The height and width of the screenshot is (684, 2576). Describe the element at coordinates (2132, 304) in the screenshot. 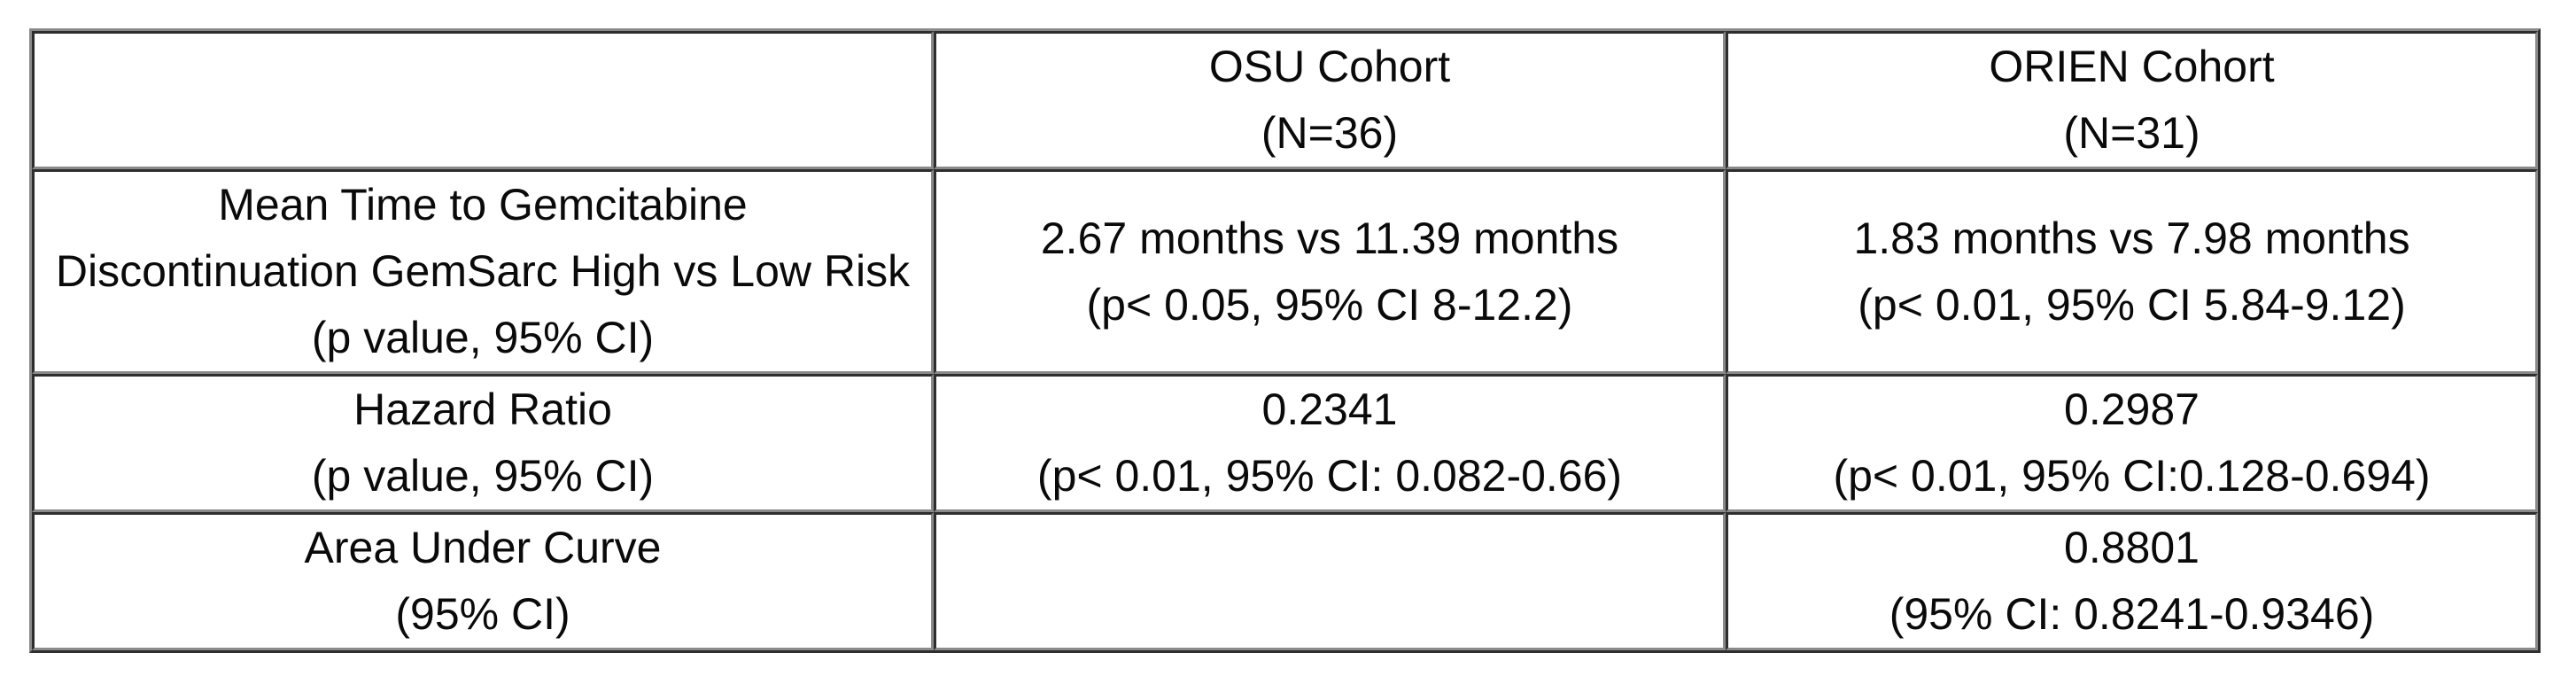

I see `mean-time-orien-stats: (p< 0.01, 95% CI 5.84-9.12)` at that location.